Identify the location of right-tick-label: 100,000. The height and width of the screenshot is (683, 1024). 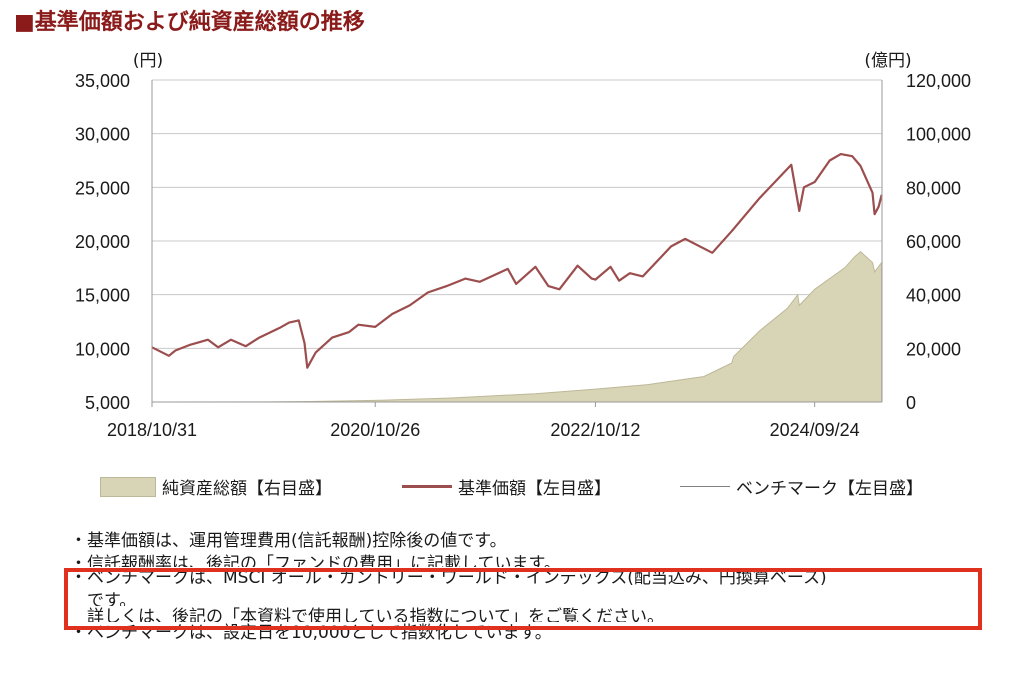
(938, 135).